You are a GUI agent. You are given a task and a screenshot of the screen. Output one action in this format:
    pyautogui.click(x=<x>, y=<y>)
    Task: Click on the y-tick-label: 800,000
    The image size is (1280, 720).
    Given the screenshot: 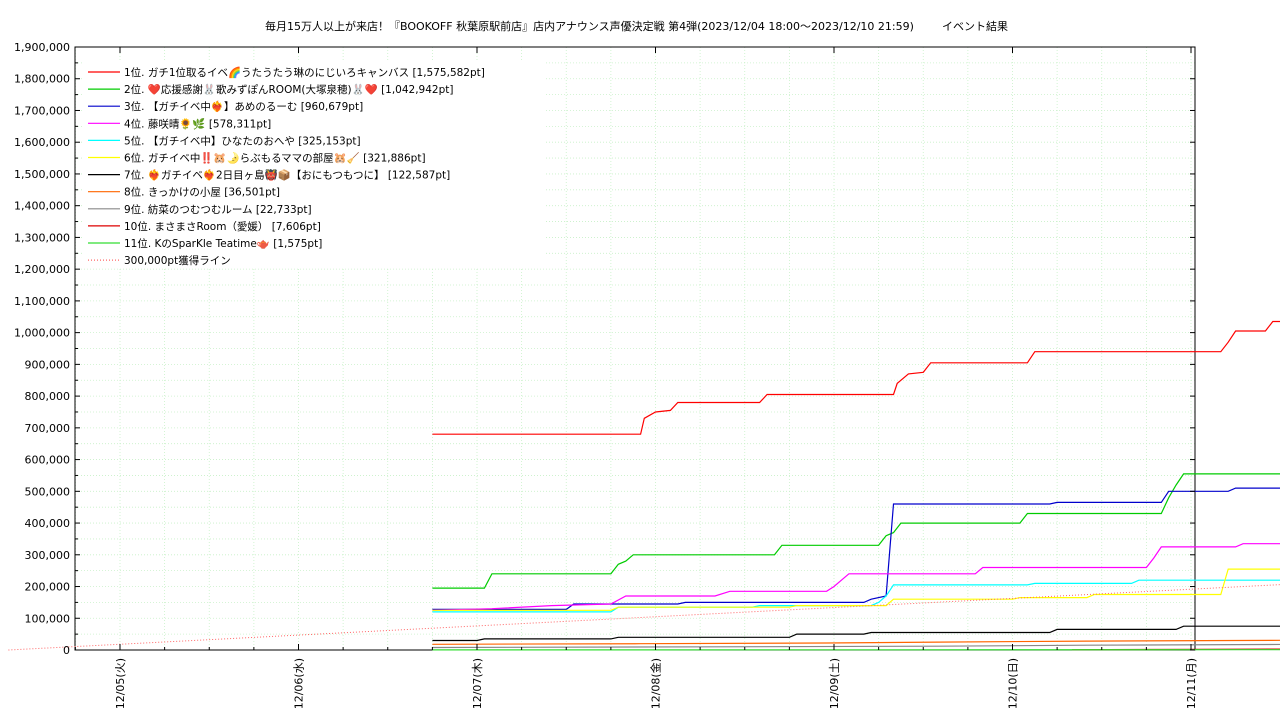 What is the action you would take?
    pyautogui.click(x=48, y=396)
    